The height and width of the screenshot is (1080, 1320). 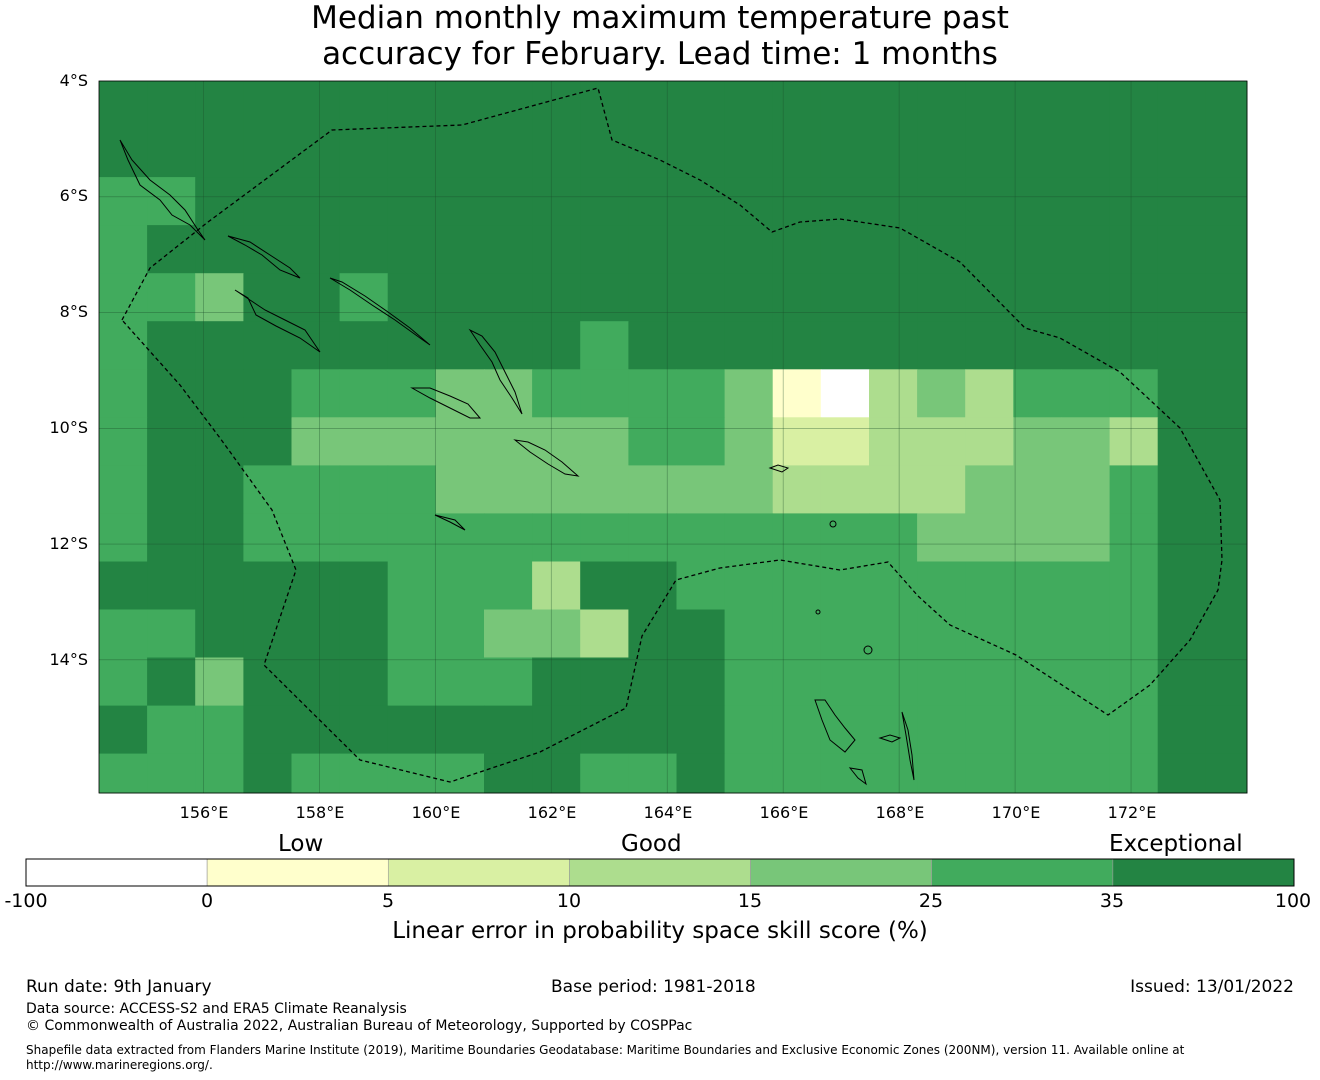 What do you see at coordinates (750, 901) in the screenshot?
I see `colorbar-tick: 15` at bounding box center [750, 901].